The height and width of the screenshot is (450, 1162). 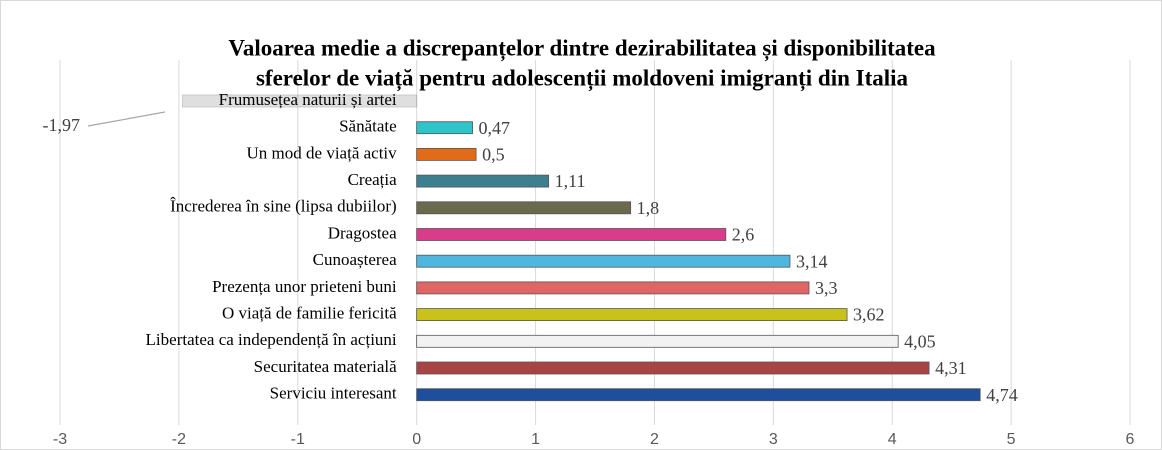 What do you see at coordinates (812, 261) in the screenshot?
I see `value-label: 3,14` at bounding box center [812, 261].